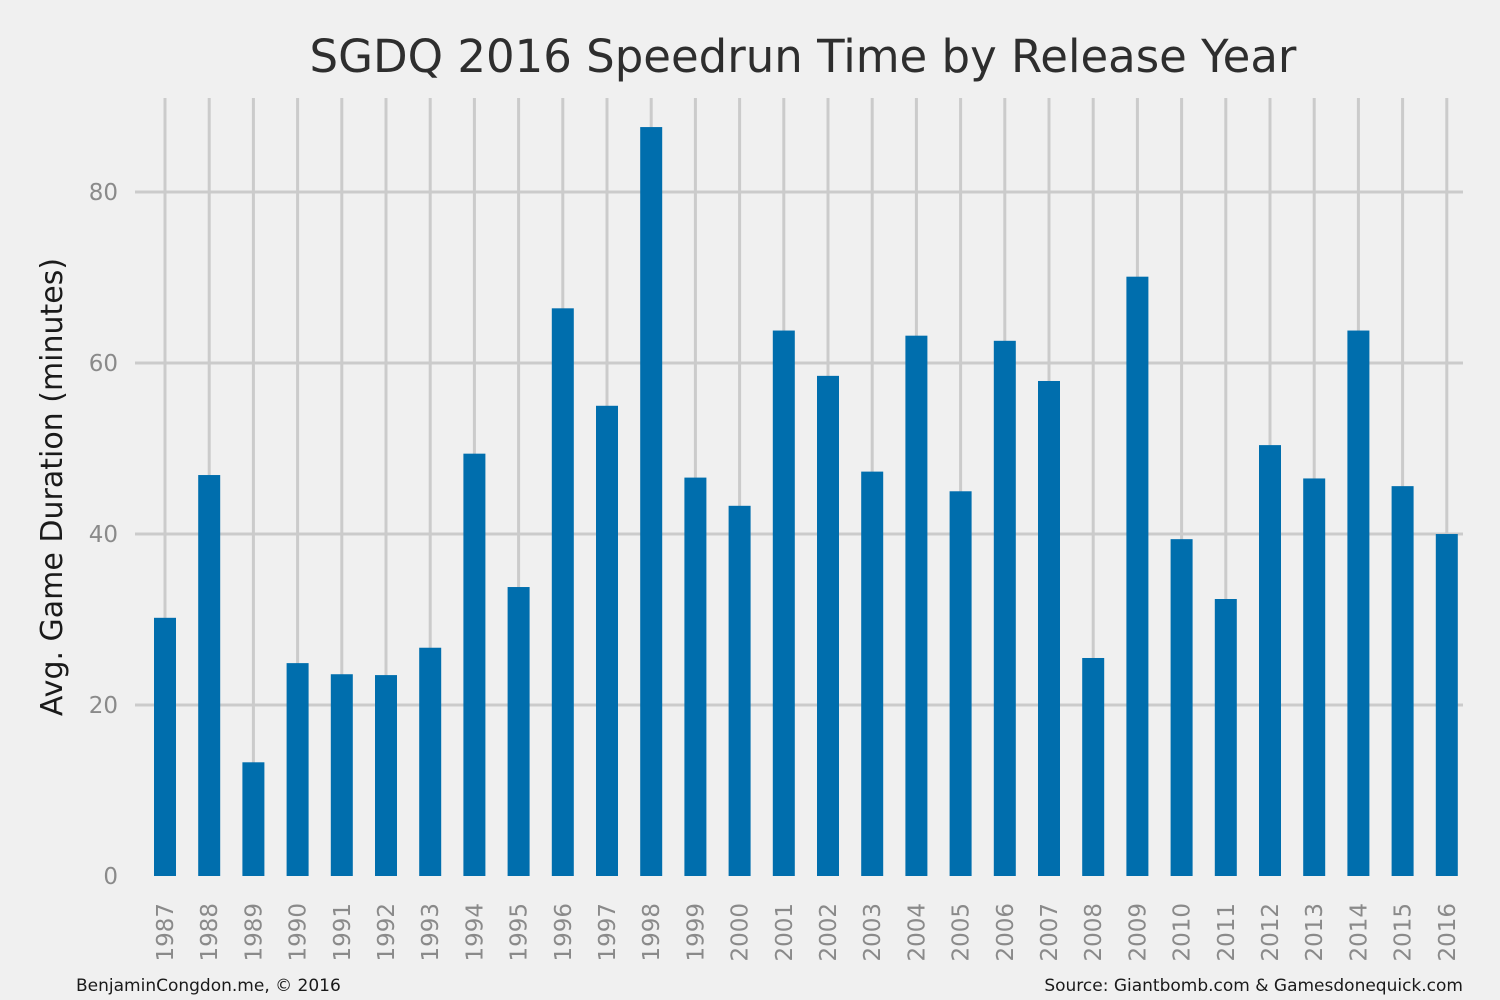  What do you see at coordinates (564, 932) in the screenshot?
I see `x-tick-label: 1996` at bounding box center [564, 932].